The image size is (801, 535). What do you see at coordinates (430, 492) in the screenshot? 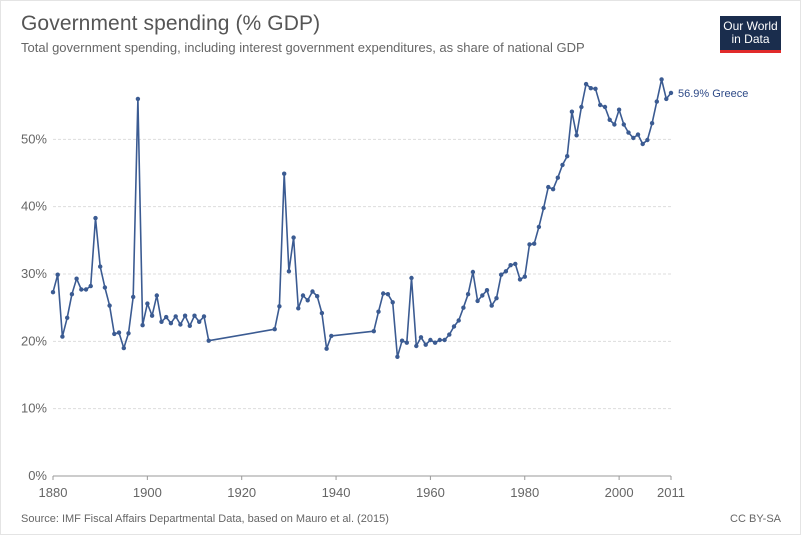
I see `x-tick-label: 1960` at bounding box center [430, 492].